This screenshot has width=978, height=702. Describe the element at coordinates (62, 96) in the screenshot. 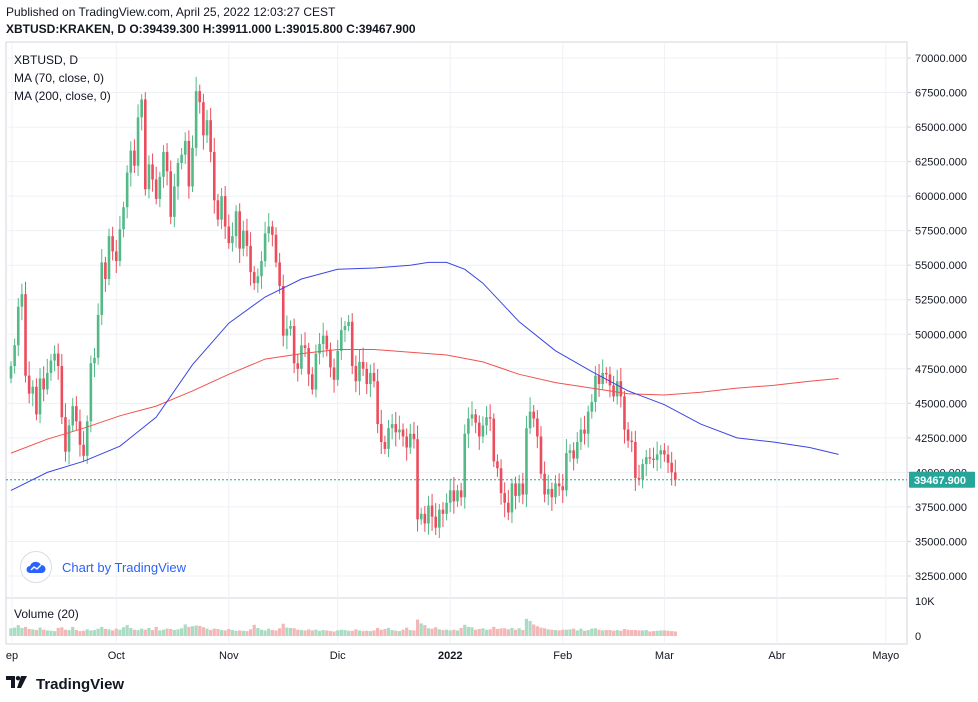

I see `ma200-legend: MA (200, close, 0)` at that location.